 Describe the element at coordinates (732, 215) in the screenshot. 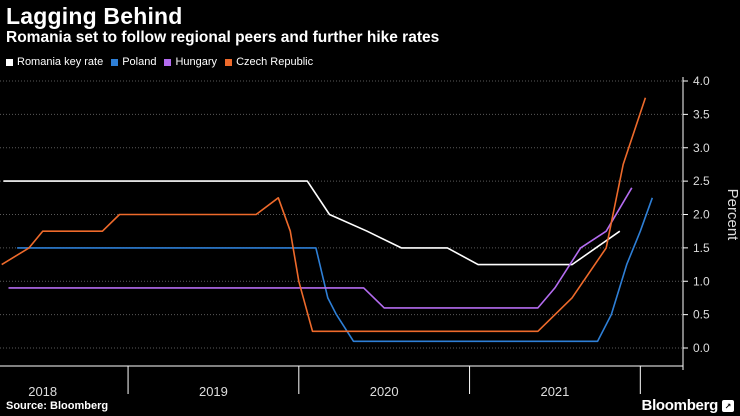

I see `y-axis-label: Percent` at that location.